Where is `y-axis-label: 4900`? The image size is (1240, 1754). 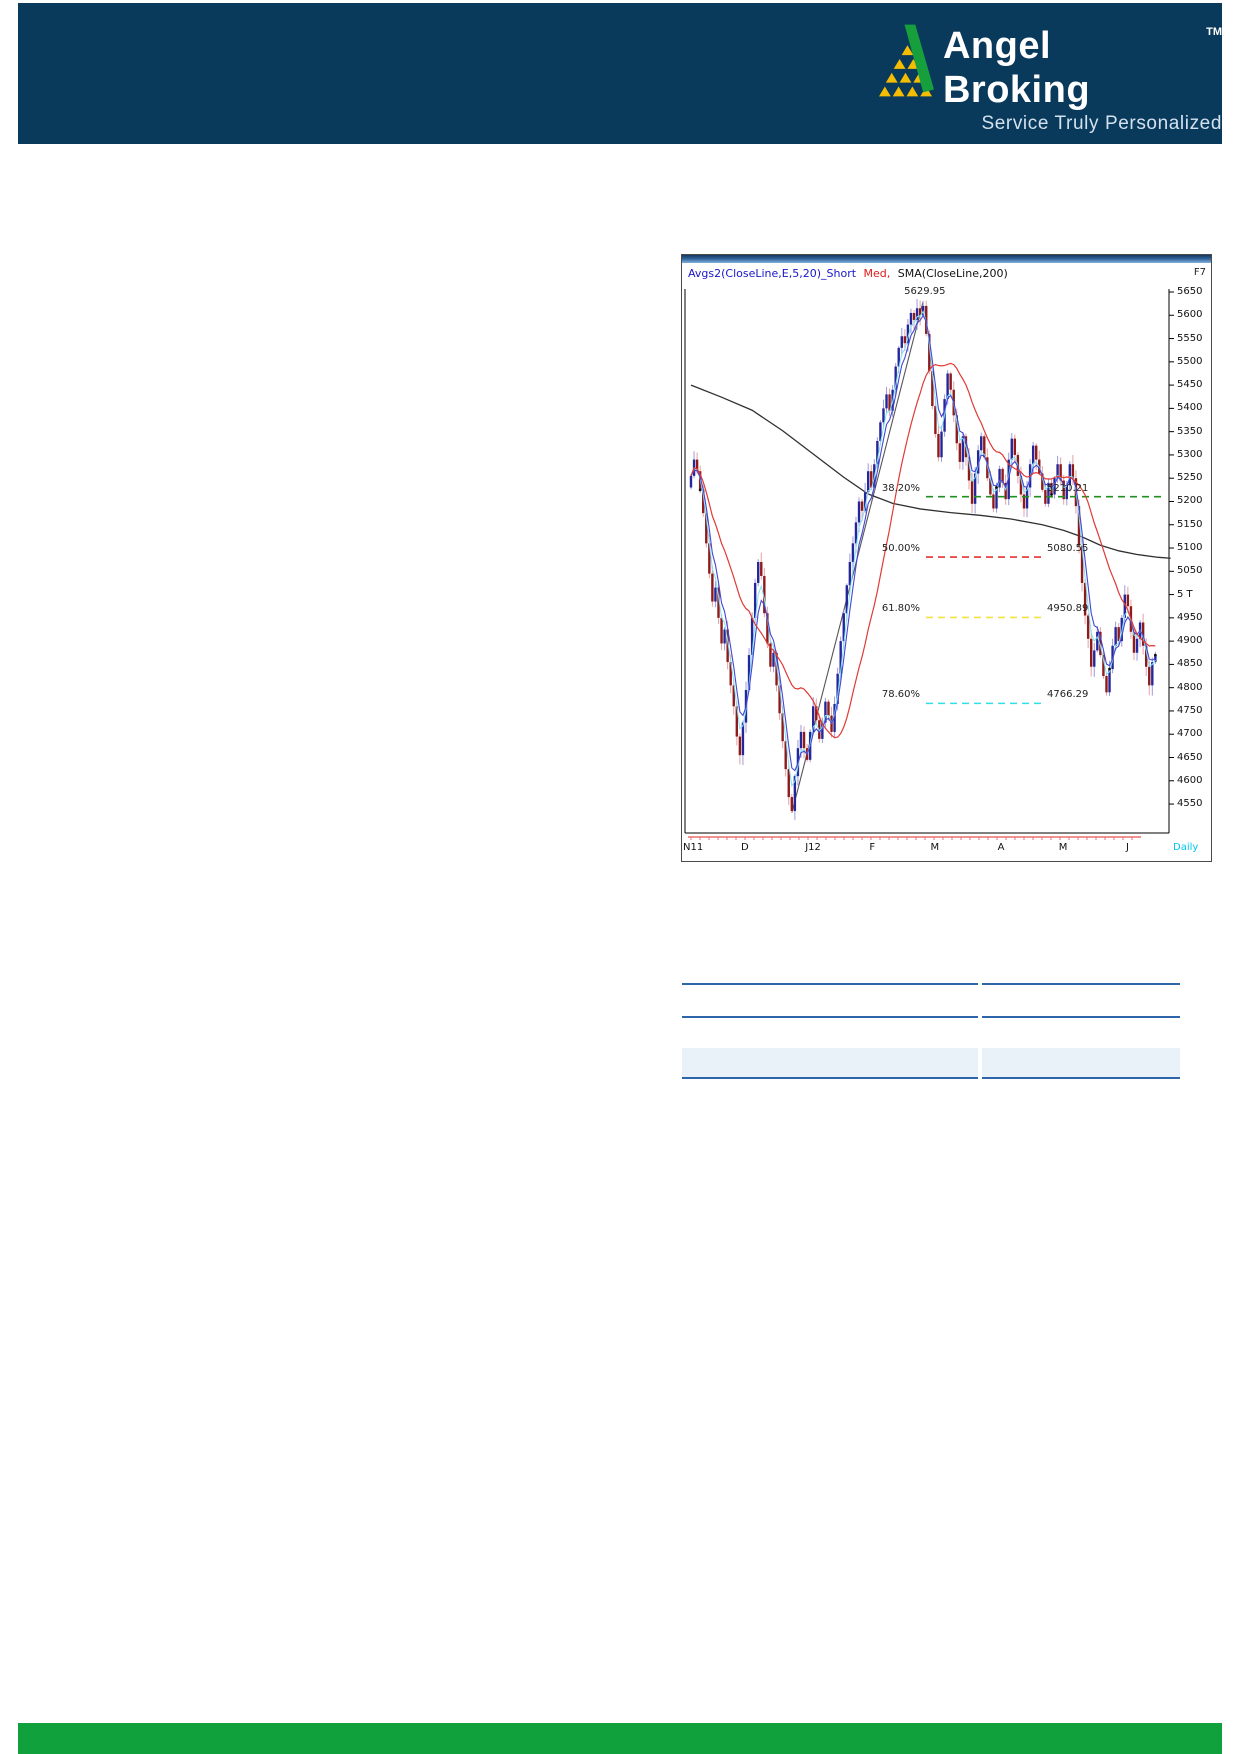
y-axis-label: 4900 is located at coordinates (1190, 641).